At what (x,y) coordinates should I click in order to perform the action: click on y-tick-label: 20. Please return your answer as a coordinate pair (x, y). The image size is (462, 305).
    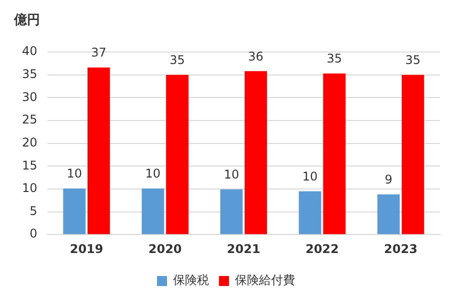
    Looking at the image, I should click on (30, 142).